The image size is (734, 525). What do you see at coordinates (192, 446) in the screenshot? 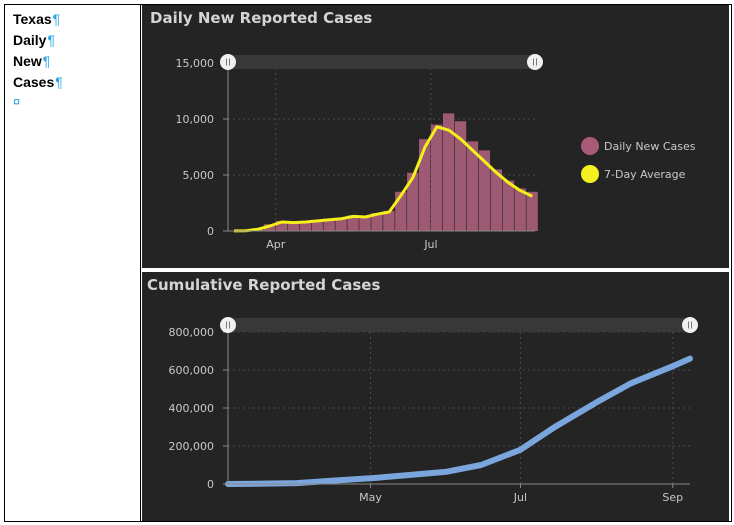
I see `y-tick-label: 200,000` at bounding box center [192, 446].